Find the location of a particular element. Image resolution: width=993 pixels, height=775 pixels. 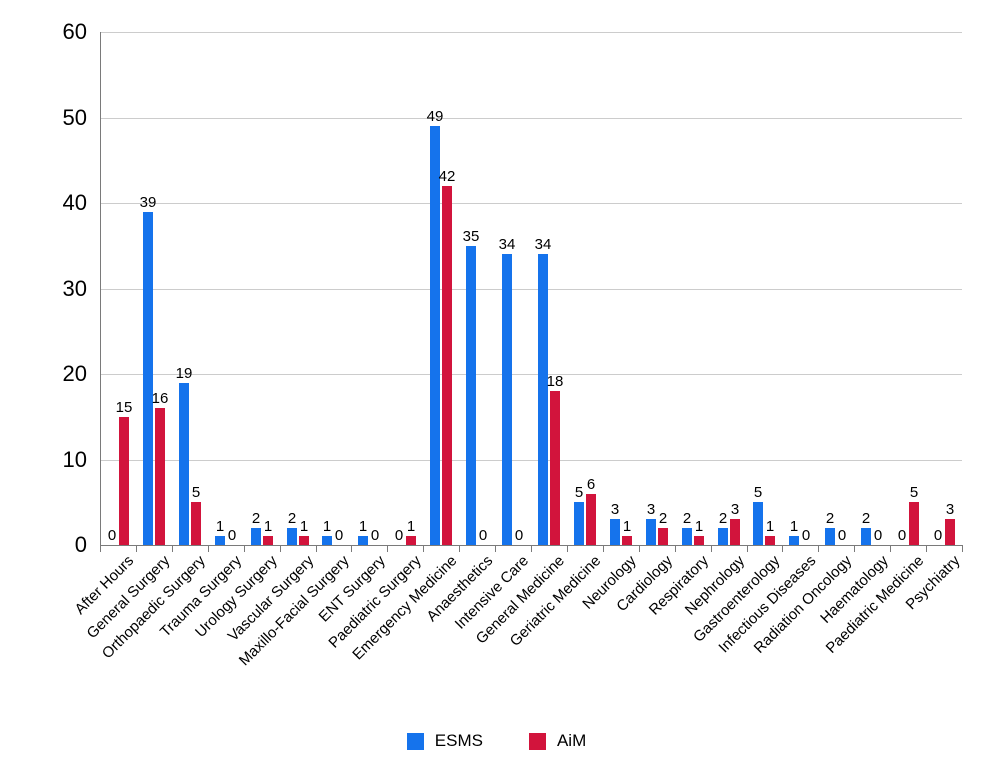

y-axis-label: 30 is located at coordinates (74, 288).